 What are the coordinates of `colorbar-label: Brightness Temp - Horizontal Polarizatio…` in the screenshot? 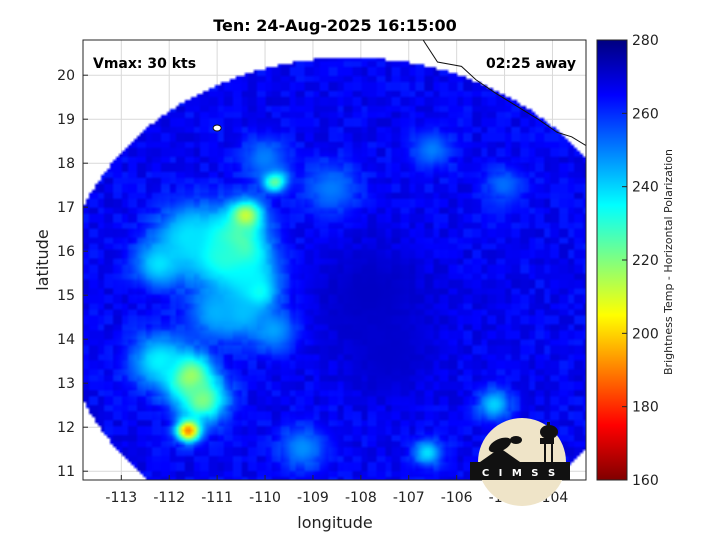 It's located at (668, 262).